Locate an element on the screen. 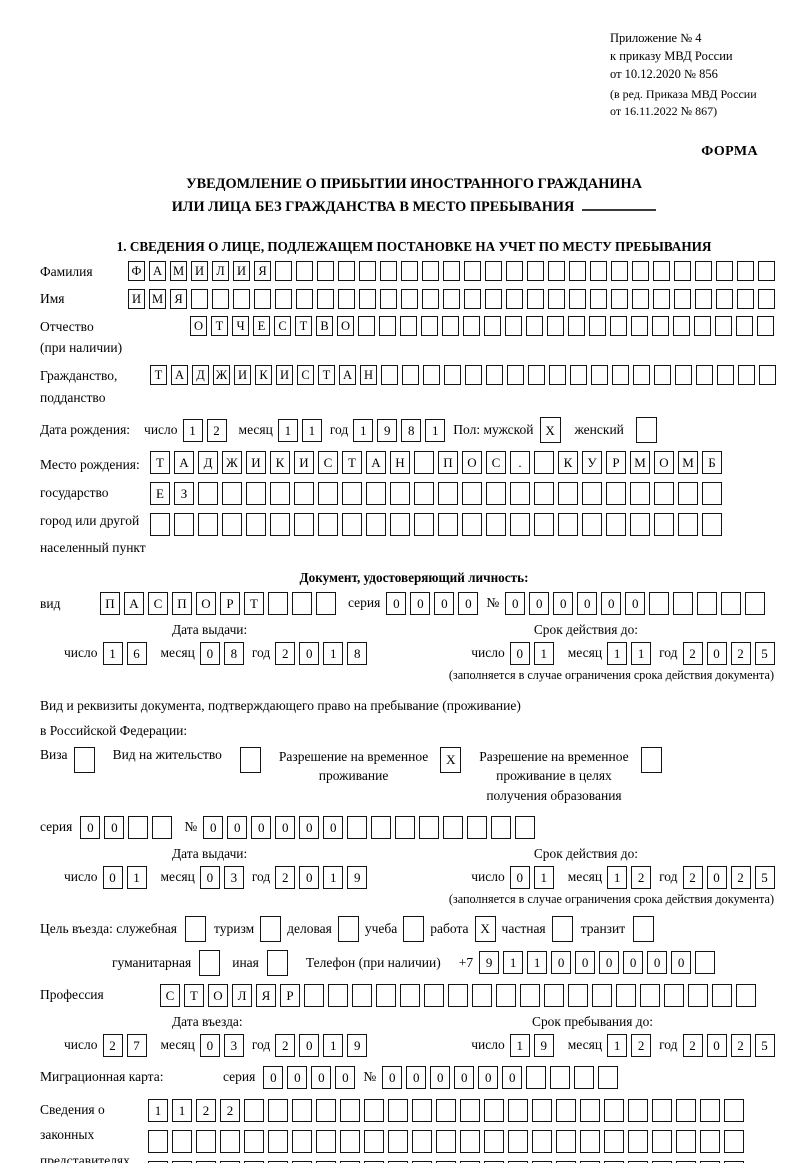 Image resolution: width=800 pixels, height=1163 pixels. char-cell: X is located at coordinates (550, 430).